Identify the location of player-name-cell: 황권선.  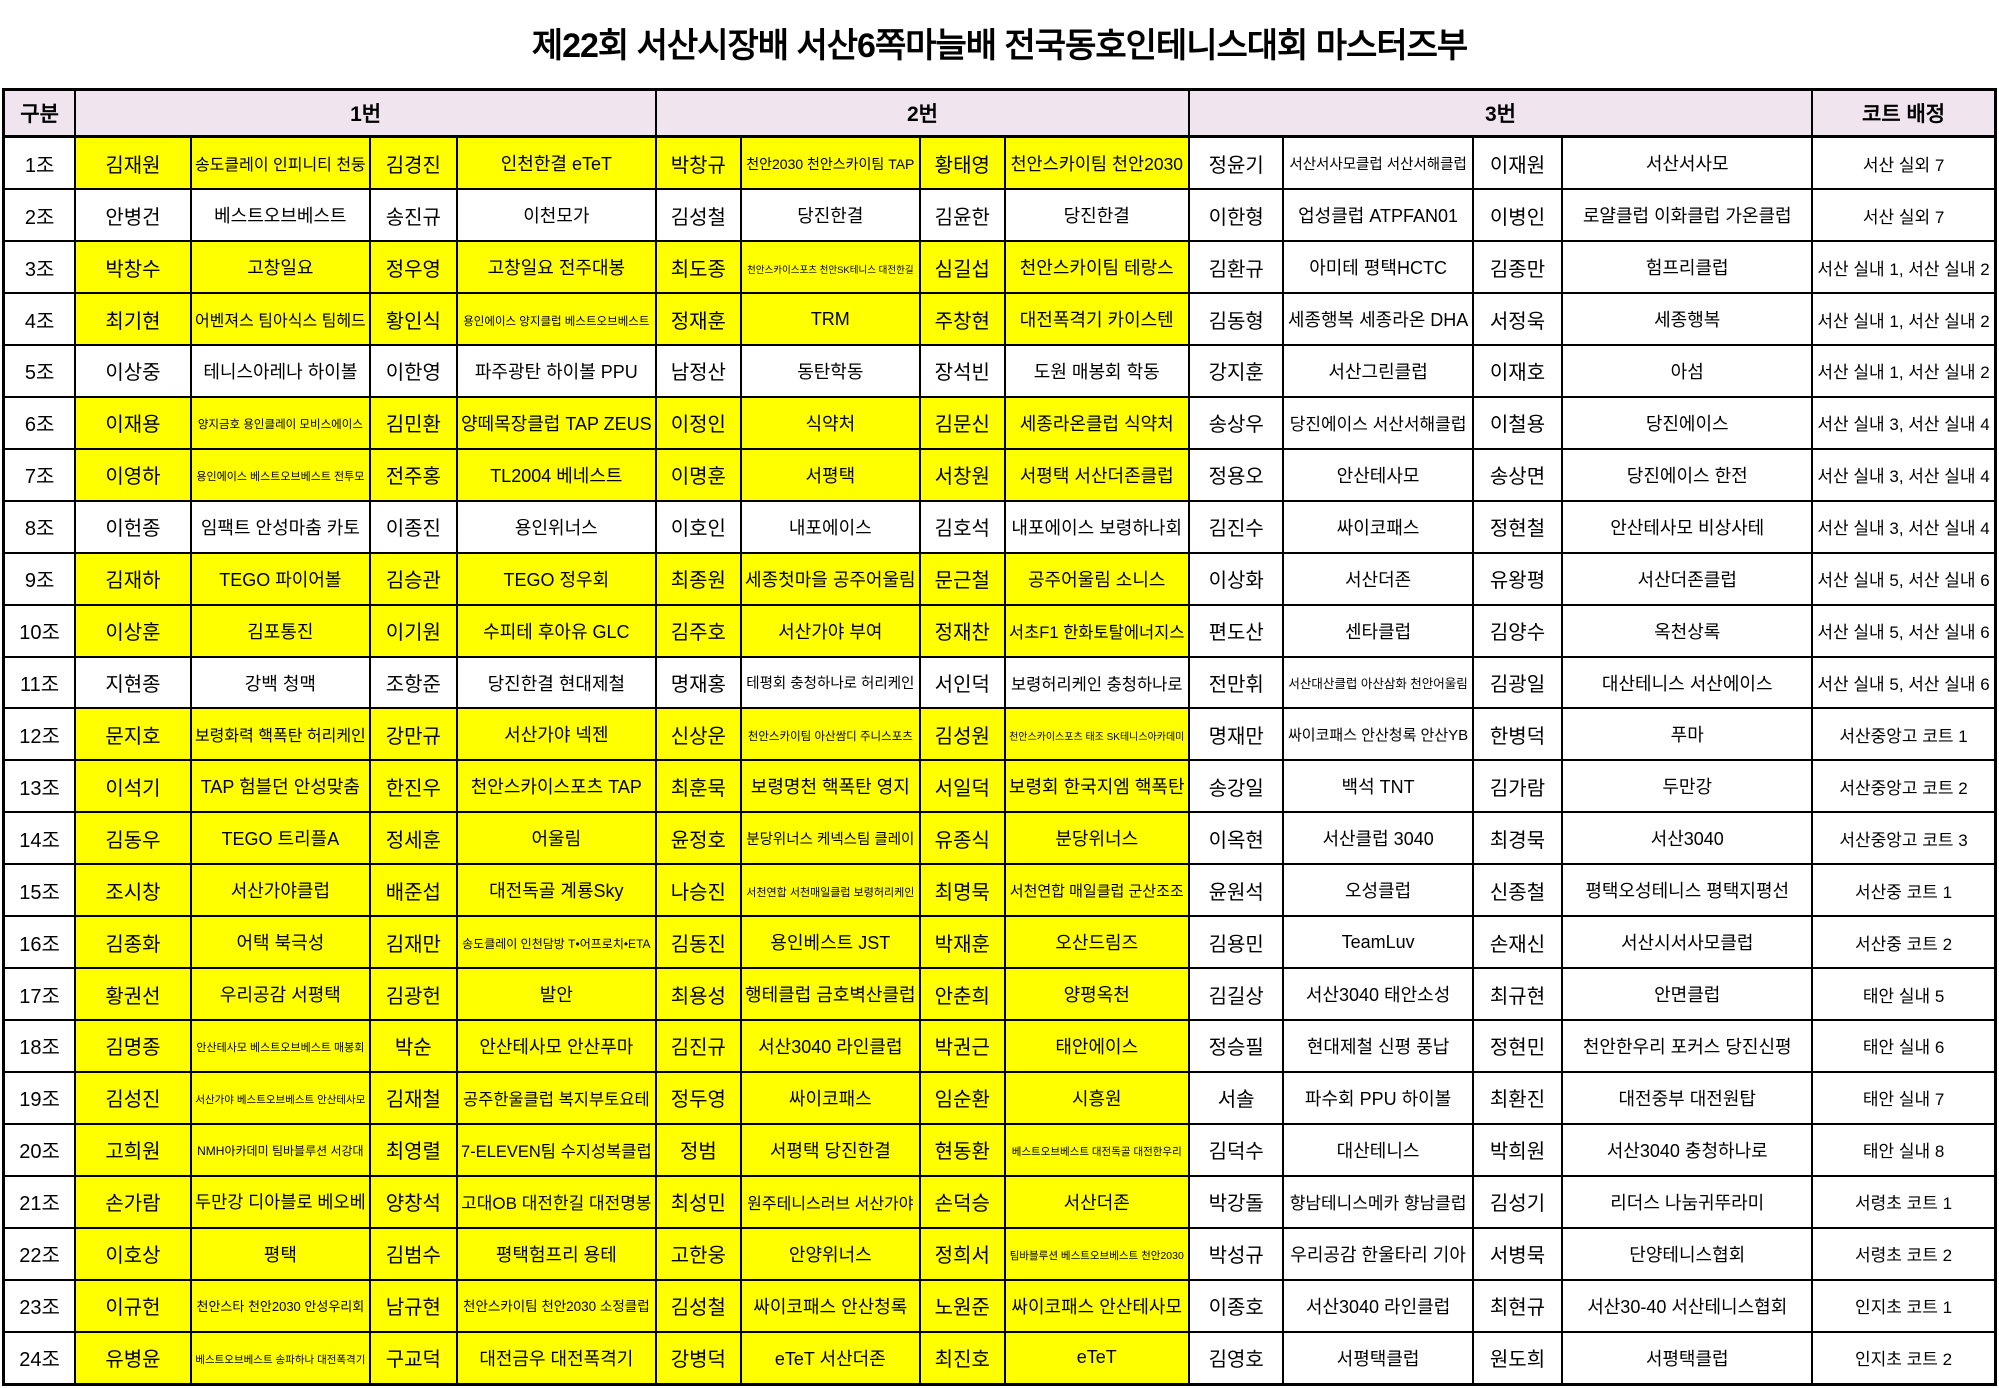
(133, 994).